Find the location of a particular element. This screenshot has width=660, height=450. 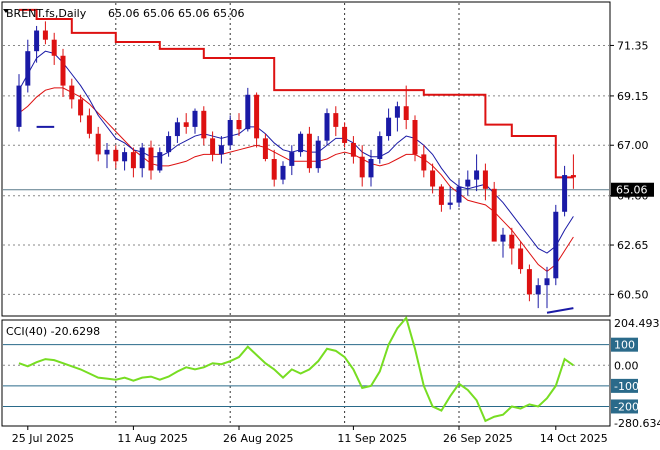

price-axis-label: 67.00 is located at coordinates (633, 145).